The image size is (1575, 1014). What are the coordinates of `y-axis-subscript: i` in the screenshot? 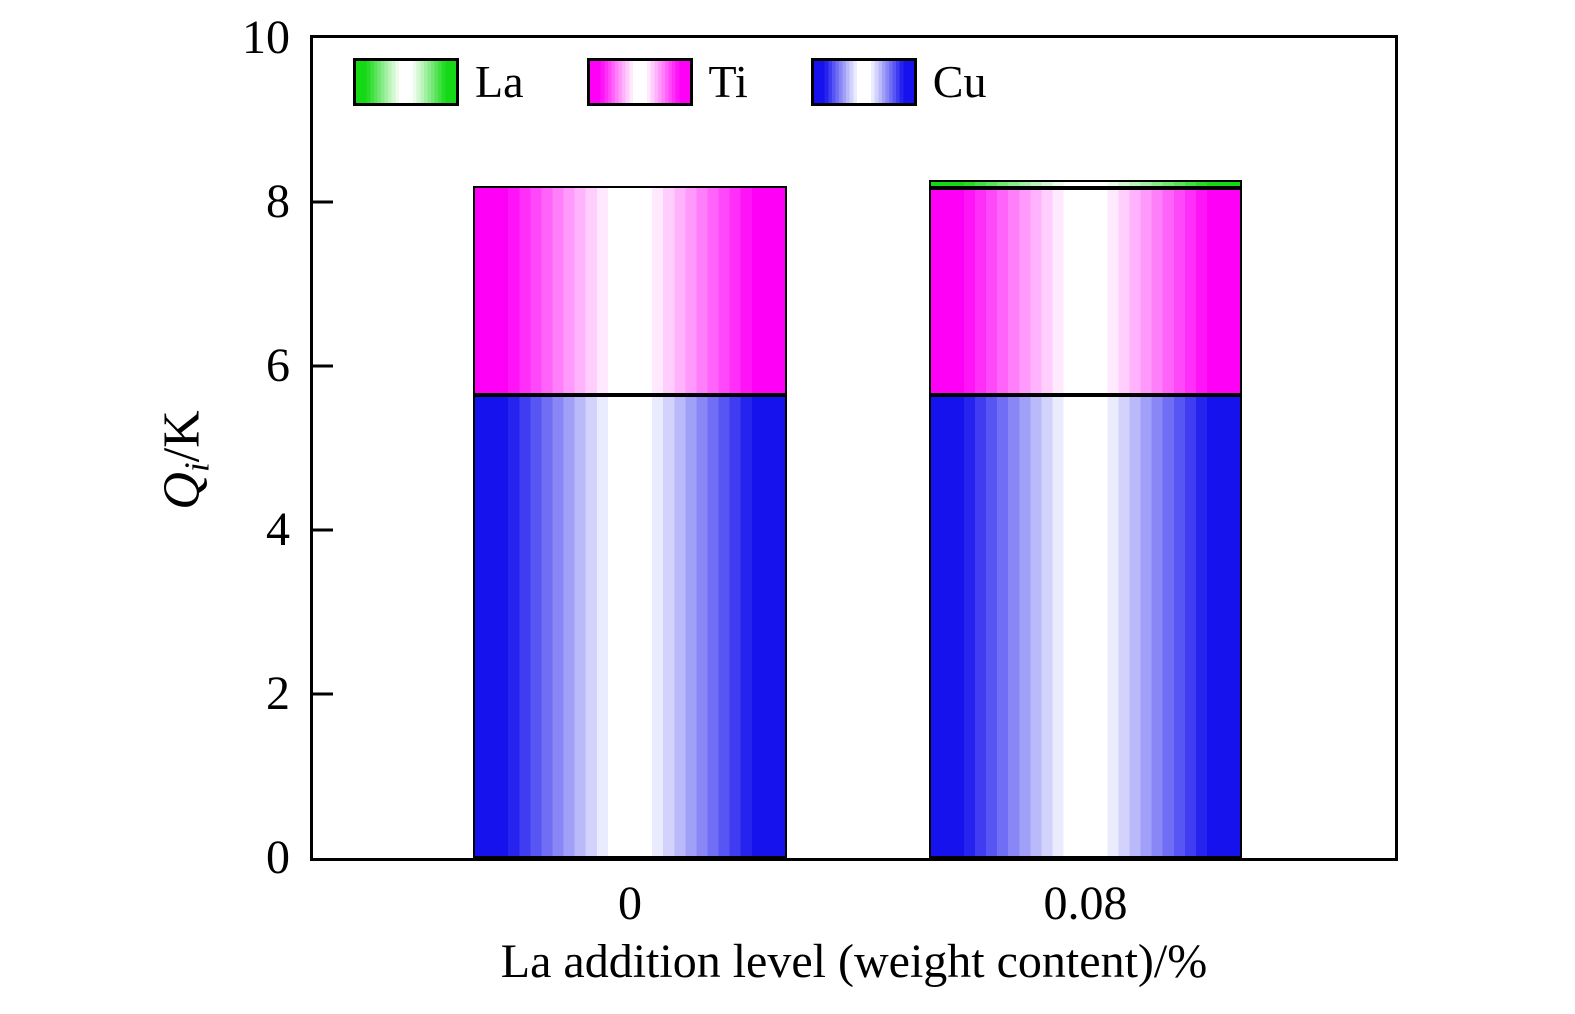 It's located at (196, 467).